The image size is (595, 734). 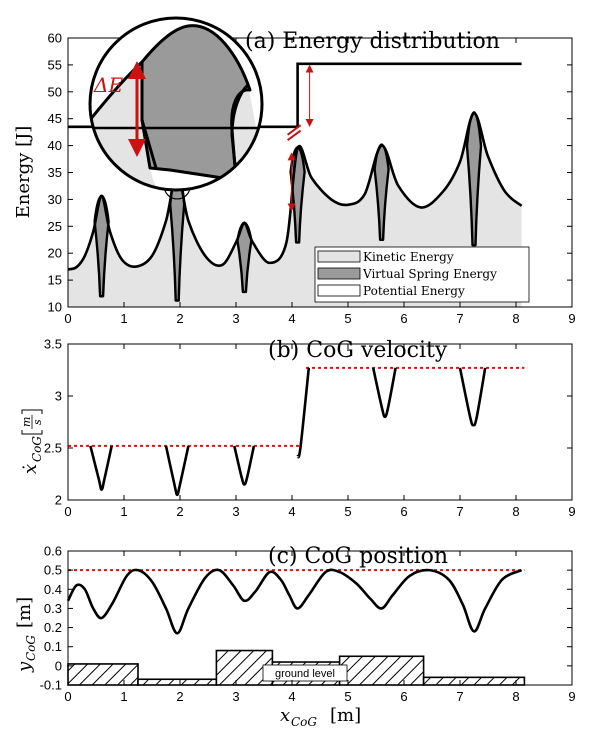 I want to click on position-curves, so click(x=295, y=601).